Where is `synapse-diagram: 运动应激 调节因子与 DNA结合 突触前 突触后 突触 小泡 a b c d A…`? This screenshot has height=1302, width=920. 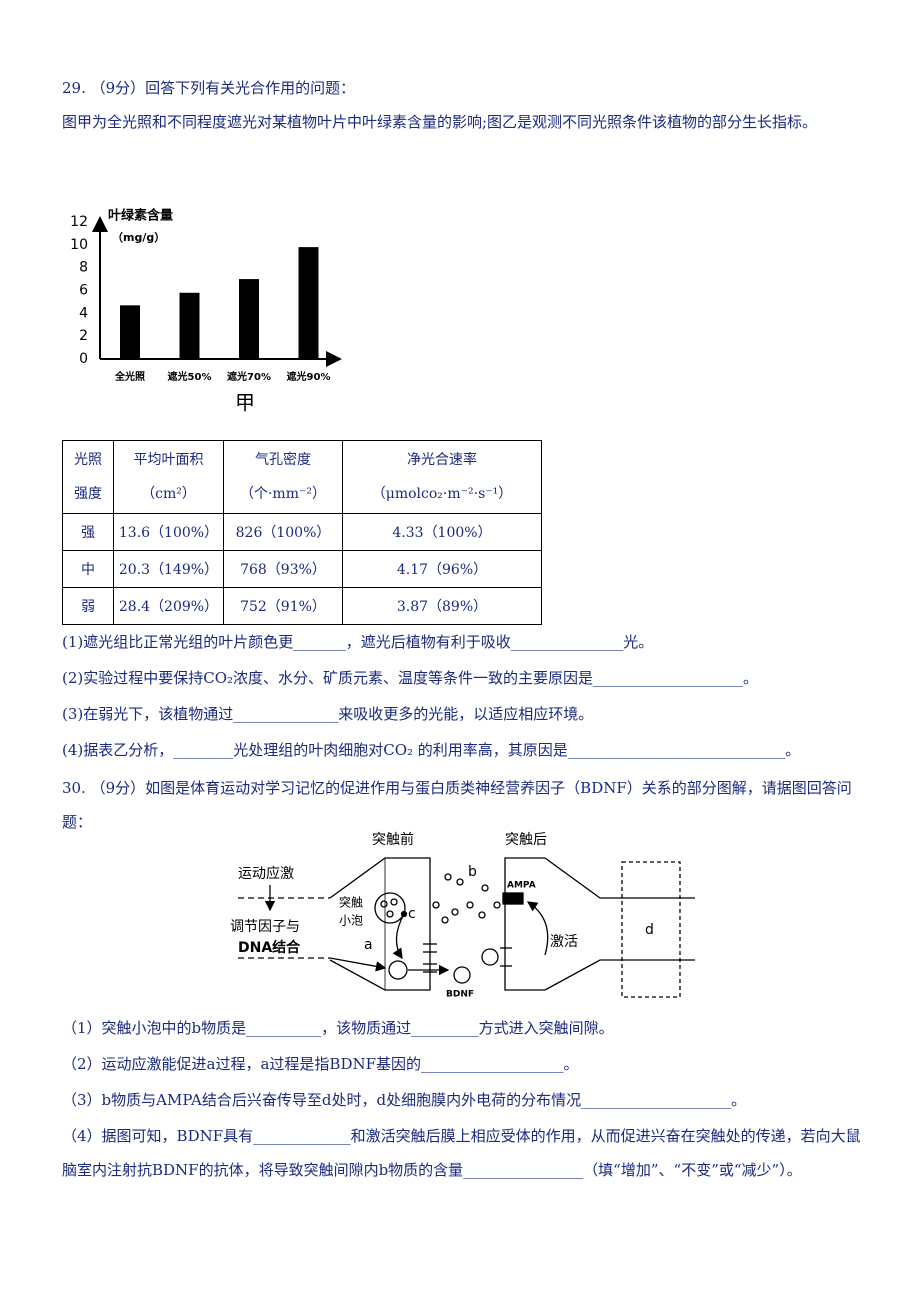
synapse-diagram: 运动应激 调节因子与 DNA结合 突触前 突触后 突触 小泡 a b c d A… is located at coordinates (462, 915).